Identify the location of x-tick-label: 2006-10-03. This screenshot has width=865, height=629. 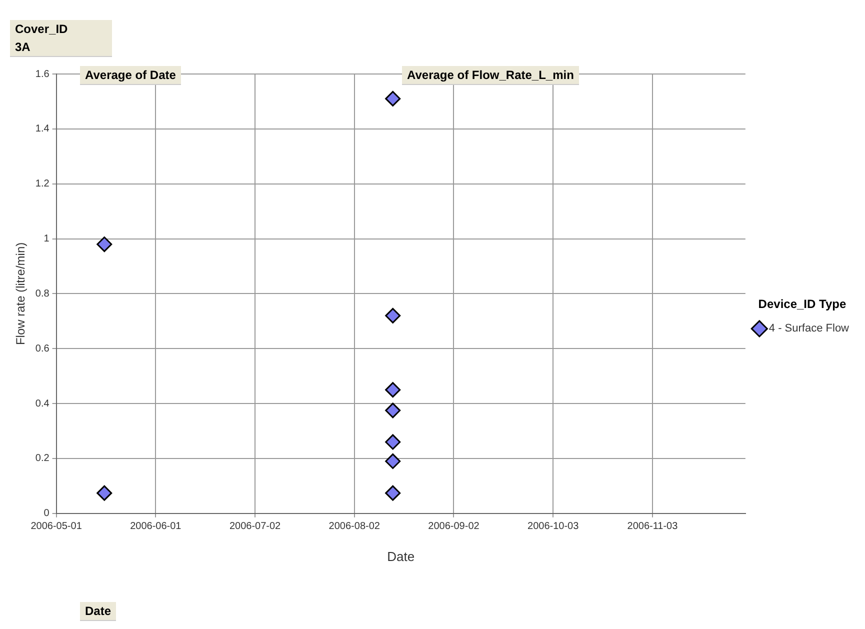
(554, 526).